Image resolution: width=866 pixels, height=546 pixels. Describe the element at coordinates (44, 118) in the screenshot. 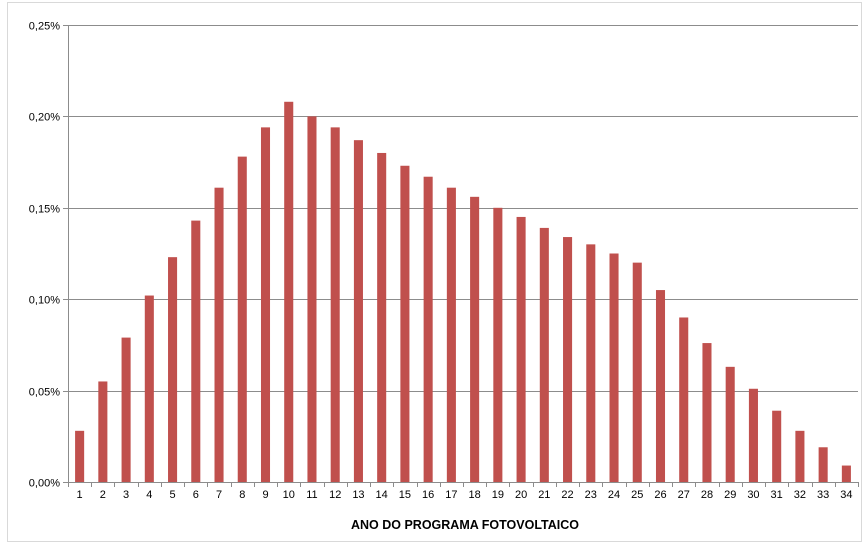

I see `y-tick-label: 0,20%` at that location.